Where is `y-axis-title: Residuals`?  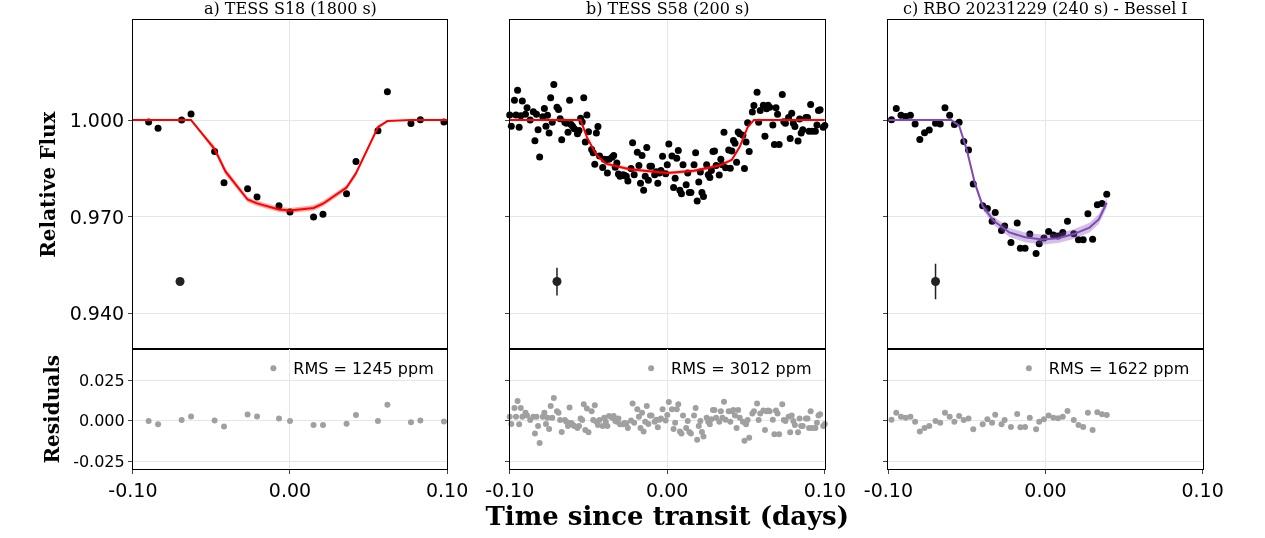
y-axis-title: Residuals is located at coordinates (51, 409).